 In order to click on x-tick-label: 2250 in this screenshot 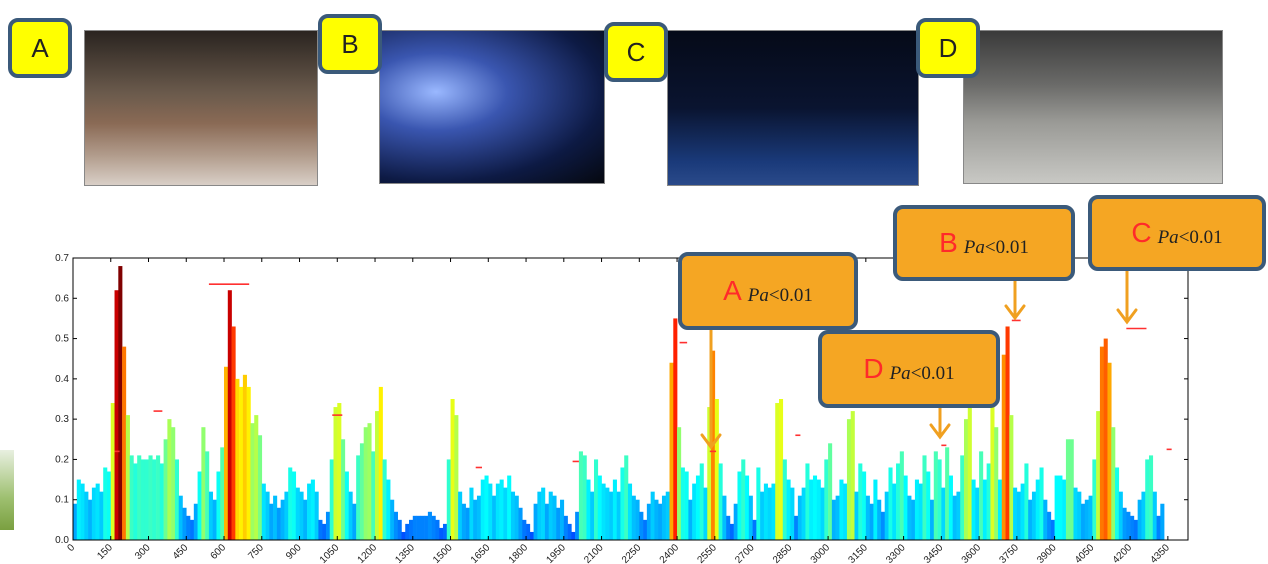, I will do `click(632, 553)`.